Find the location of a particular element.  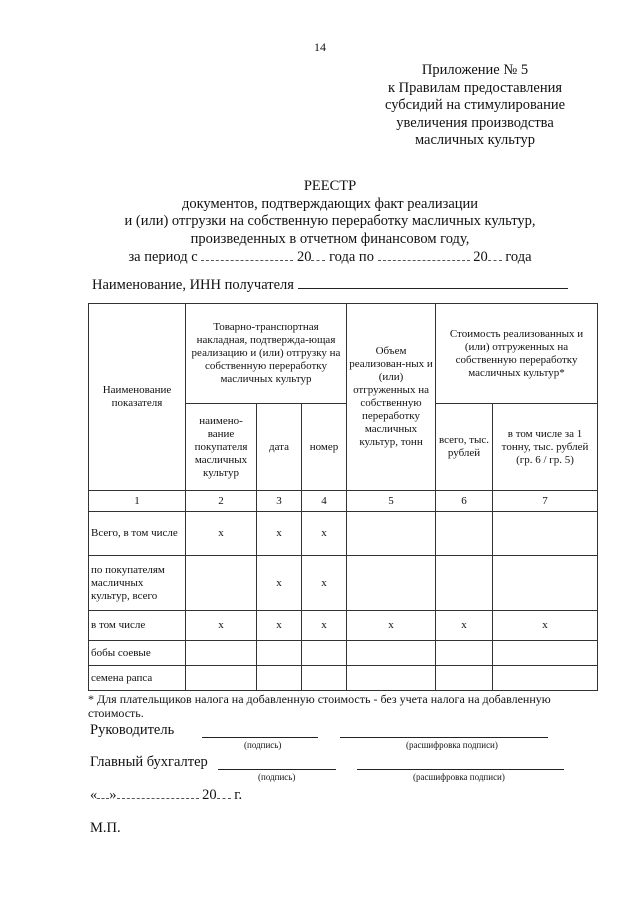

annex-line: масличных культур is located at coordinates (474, 140).